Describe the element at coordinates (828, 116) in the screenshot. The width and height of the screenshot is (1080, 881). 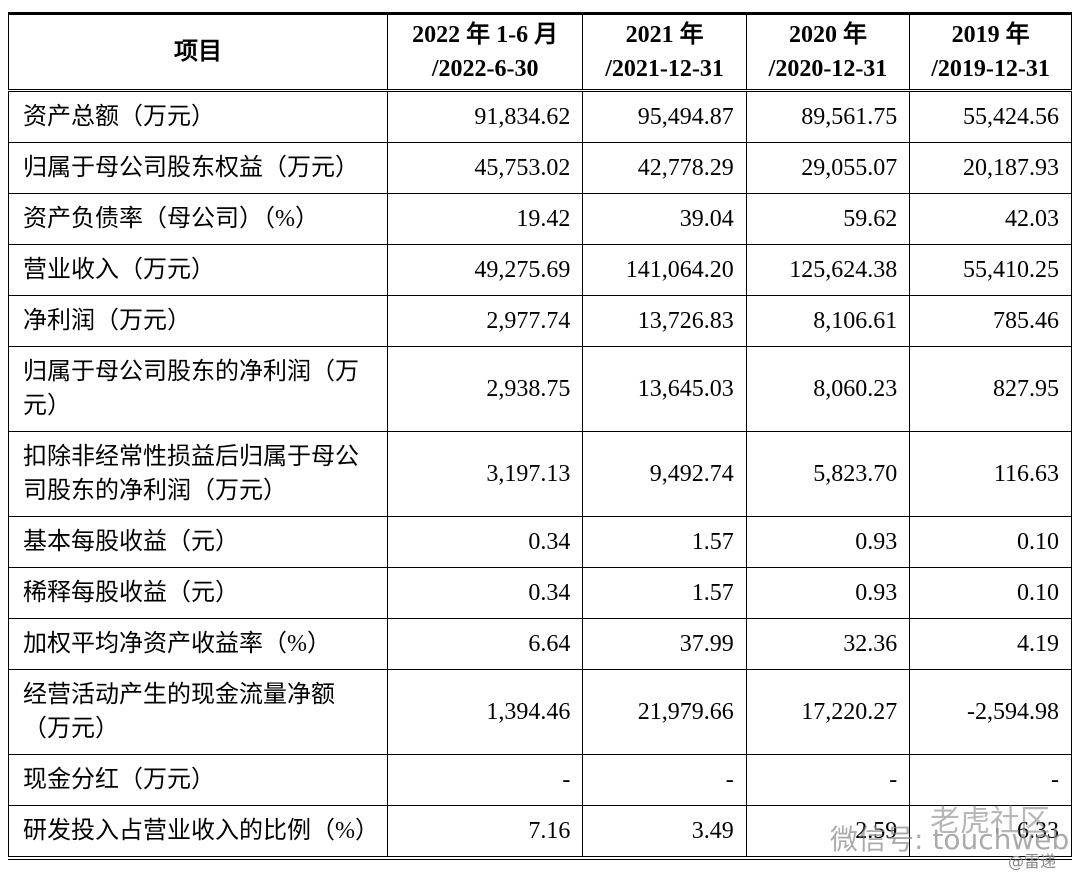
I see `cell-value: 89,561.75` at that location.